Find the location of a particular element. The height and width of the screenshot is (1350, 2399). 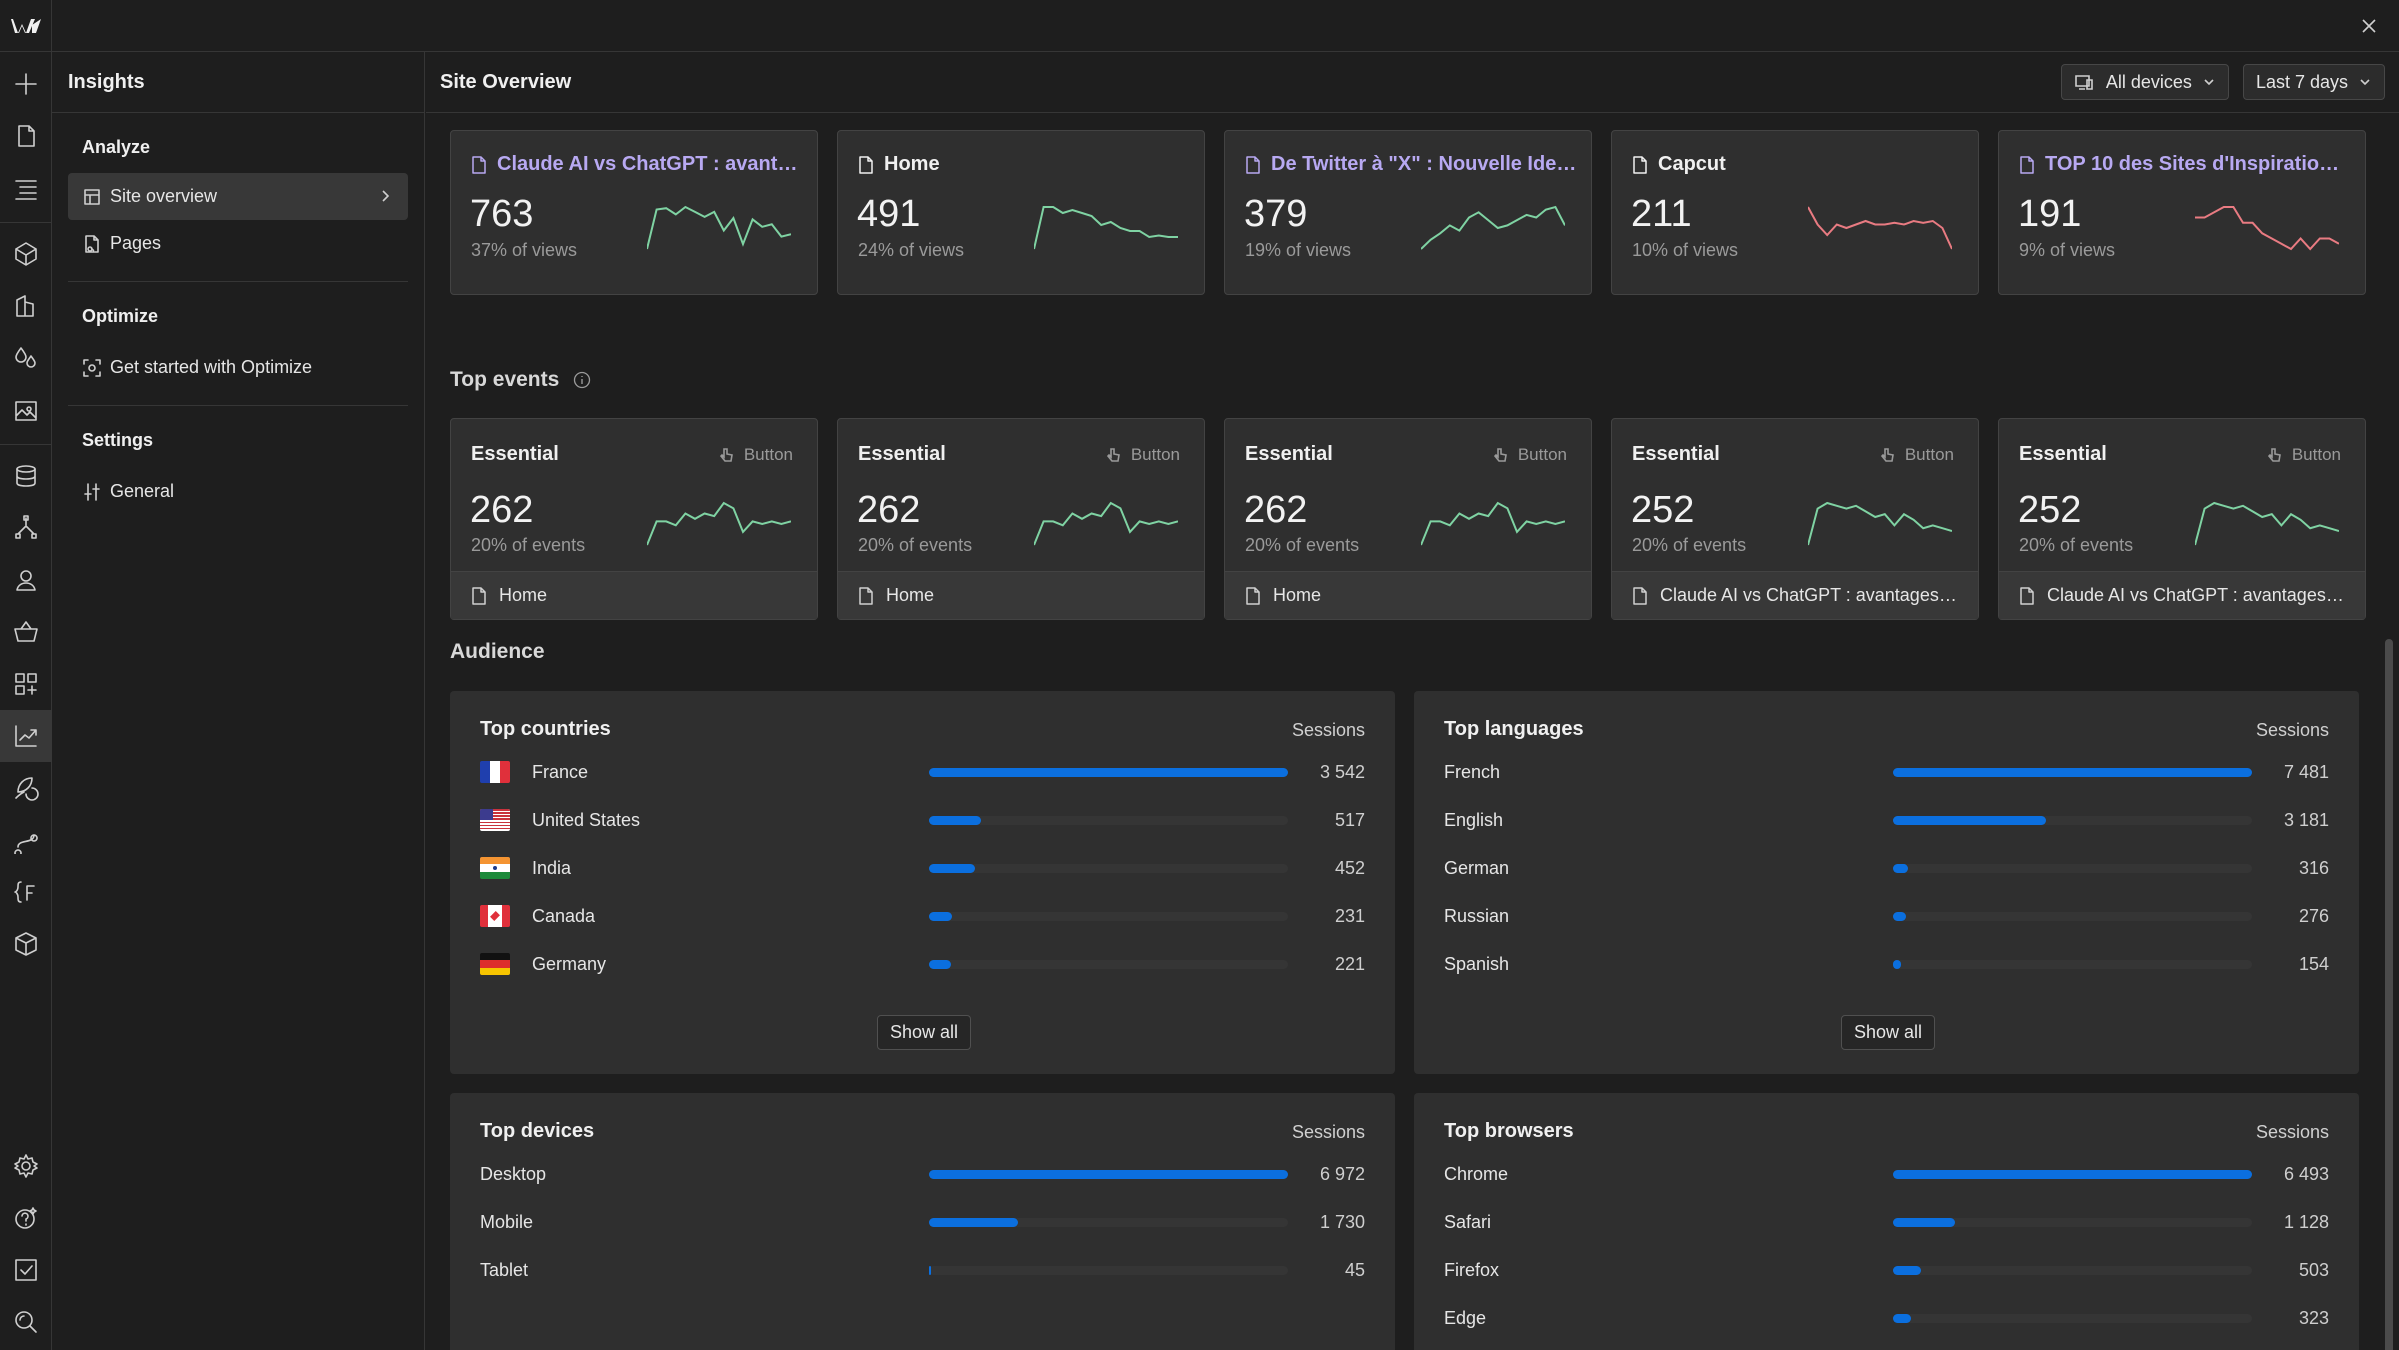

page-icon is located at coordinates (1253, 595).